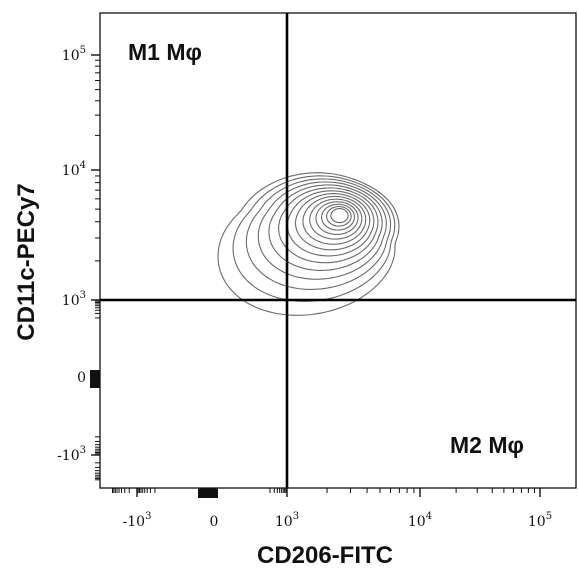 The width and height of the screenshot is (578, 572). I want to click on y-edge-events, so click(95, 379).